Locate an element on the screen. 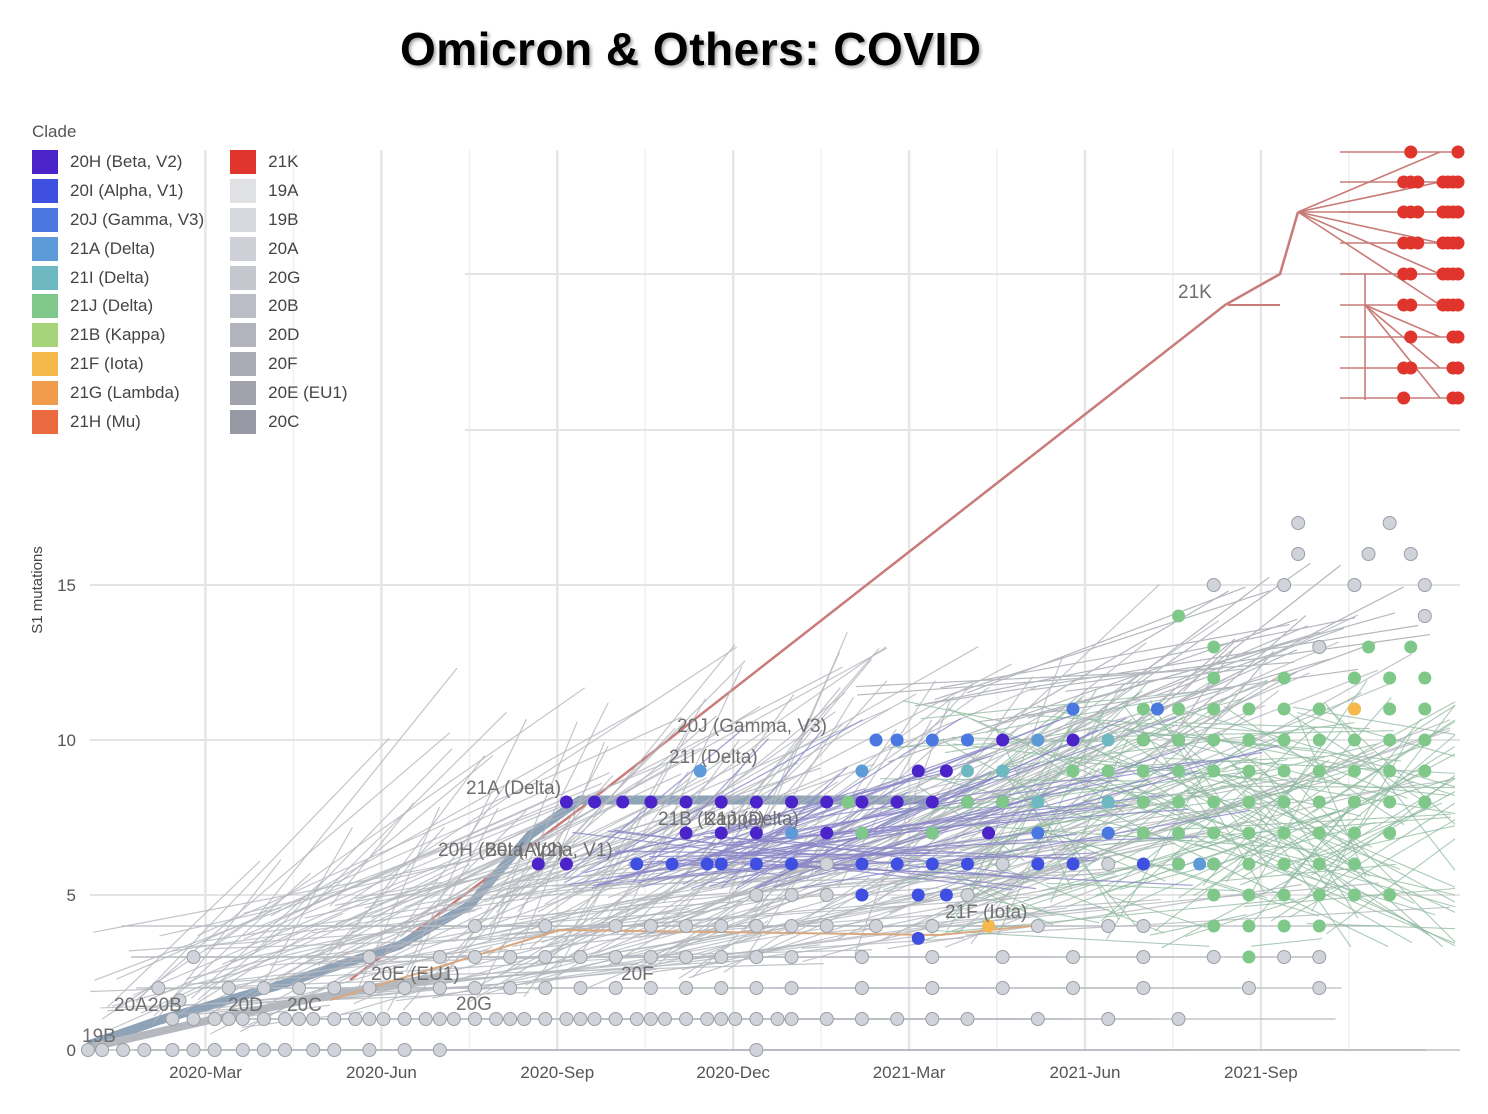 Image resolution: width=1488 pixels, height=1114 pixels. legend-item-20e-eu1: 20E (EU1) is located at coordinates (289, 392).